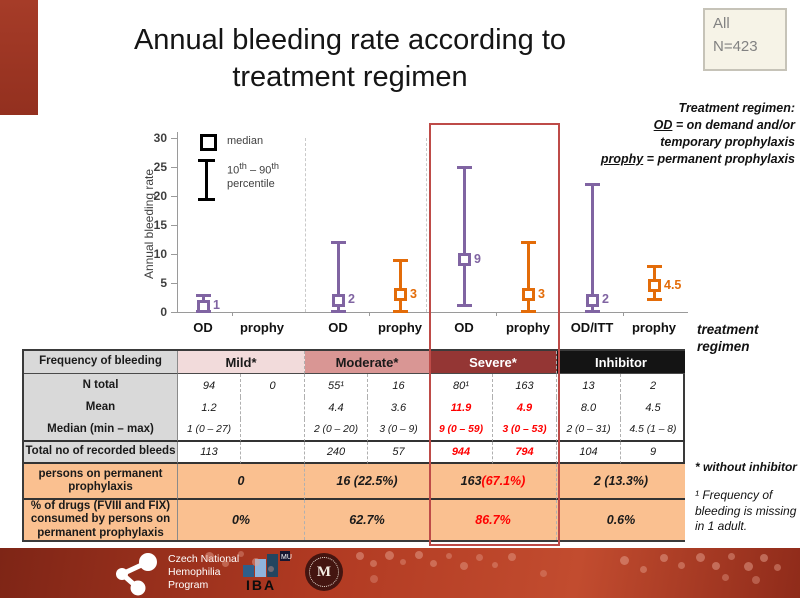 This screenshot has height=600, width=800. Describe the element at coordinates (605, 299) in the screenshot. I see `median-value-label: 2` at that location.